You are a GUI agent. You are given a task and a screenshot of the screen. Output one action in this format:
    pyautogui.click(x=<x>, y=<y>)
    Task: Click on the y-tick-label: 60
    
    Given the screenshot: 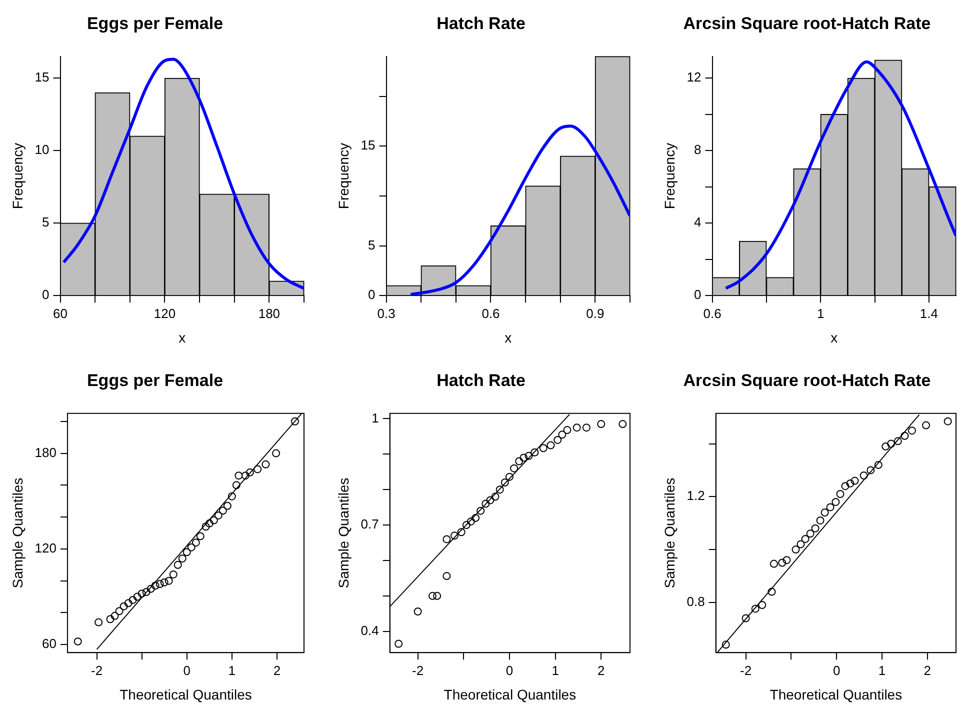 What is the action you would take?
    pyautogui.click(x=49, y=644)
    